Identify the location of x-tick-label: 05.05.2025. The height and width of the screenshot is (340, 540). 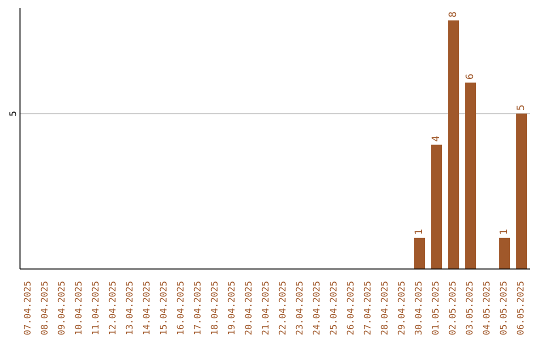
(505, 308).